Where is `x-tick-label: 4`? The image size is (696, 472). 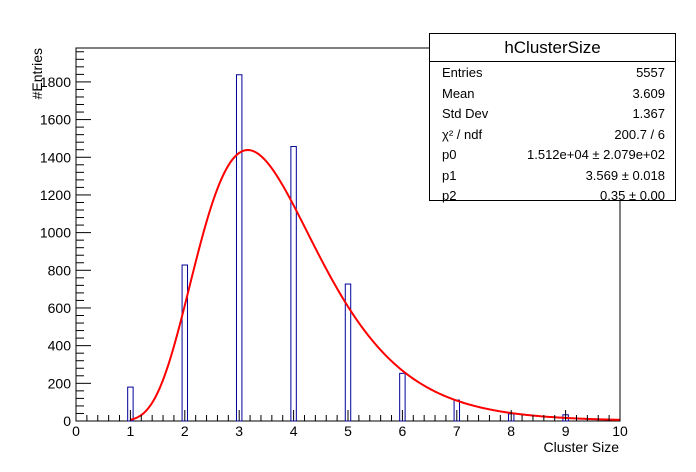
x-tick-label: 4 is located at coordinates (294, 431).